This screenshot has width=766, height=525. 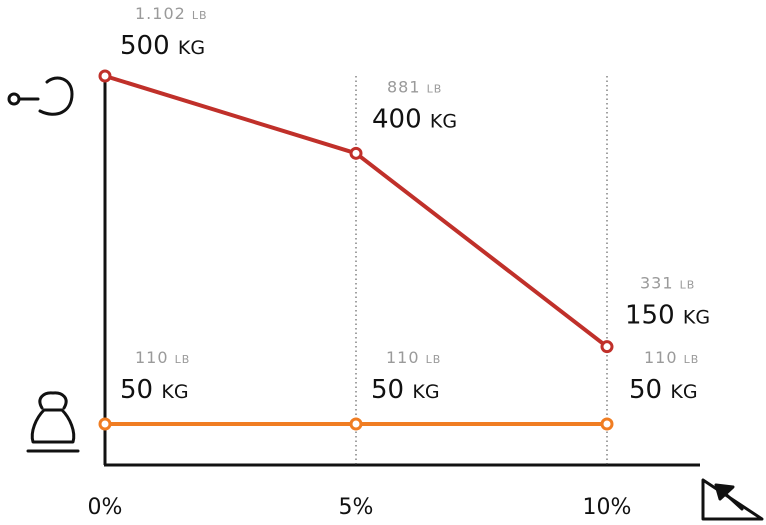 What do you see at coordinates (105, 507) in the screenshot?
I see `x-tick-label: 0%` at bounding box center [105, 507].